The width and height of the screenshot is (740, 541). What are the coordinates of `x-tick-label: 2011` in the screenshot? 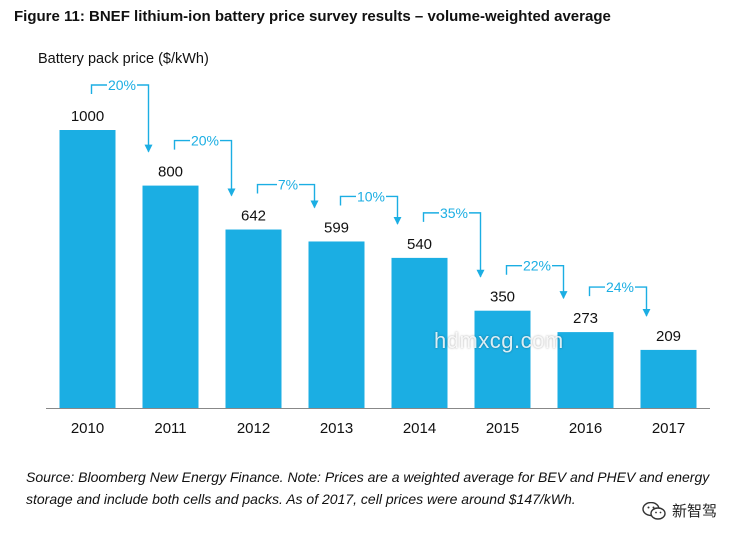 It's located at (170, 428).